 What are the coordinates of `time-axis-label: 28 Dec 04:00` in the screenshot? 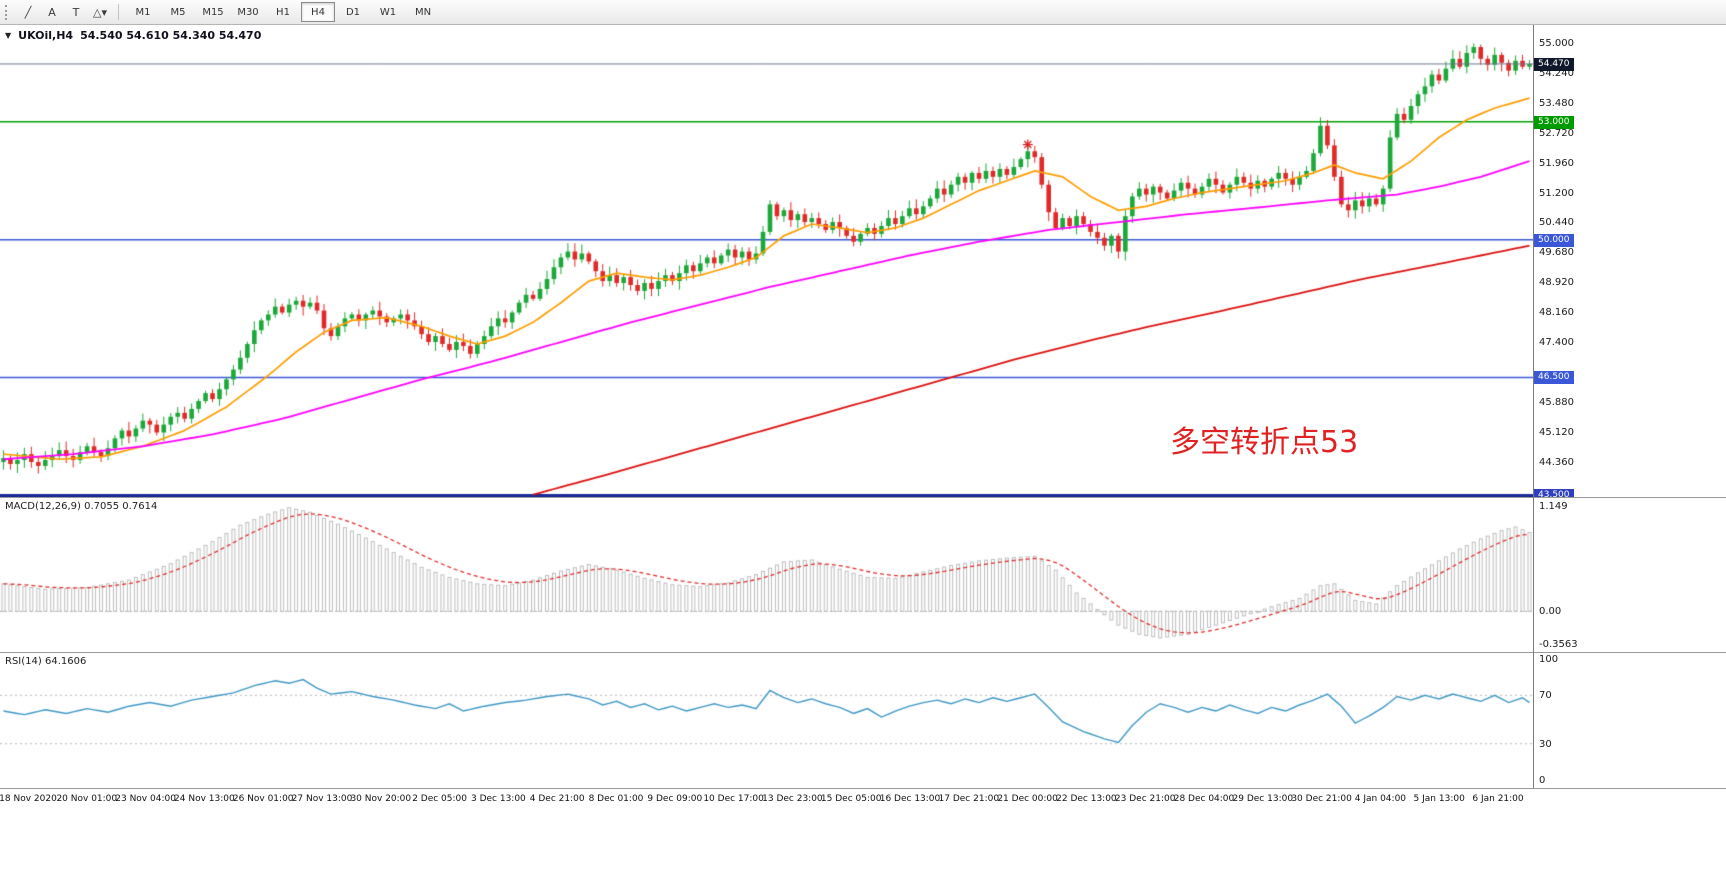 It's located at (1204, 799).